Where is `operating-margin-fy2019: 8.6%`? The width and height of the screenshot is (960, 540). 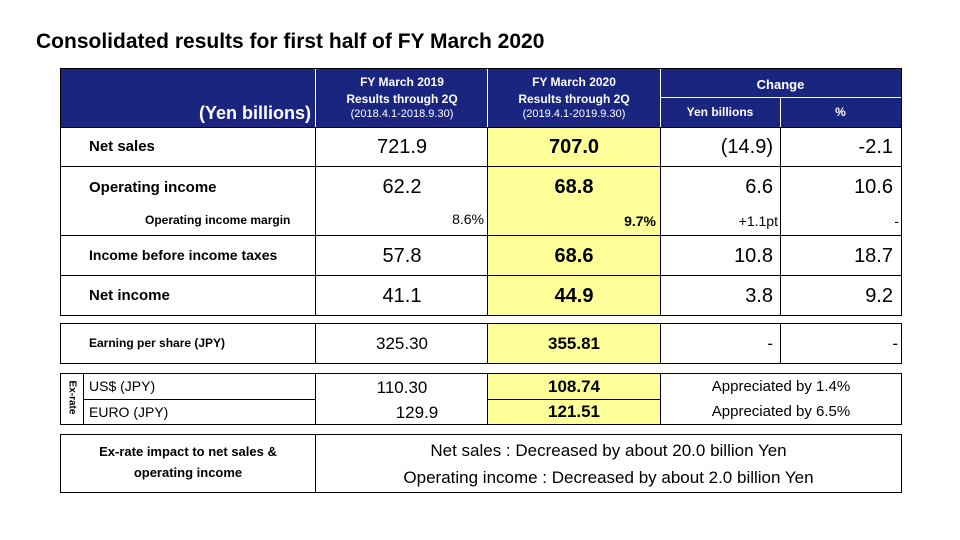
operating-margin-fy2019: 8.6% is located at coordinates (468, 219).